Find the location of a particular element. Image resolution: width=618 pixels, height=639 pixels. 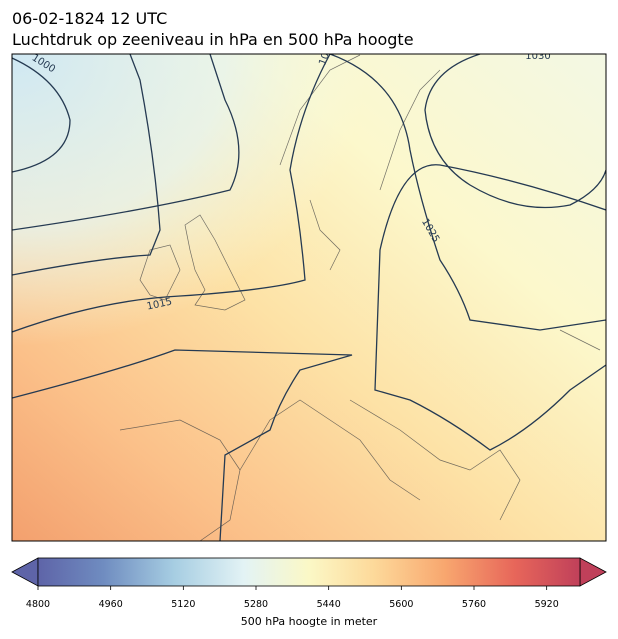

contour-label: 10 is located at coordinates (324, 59).